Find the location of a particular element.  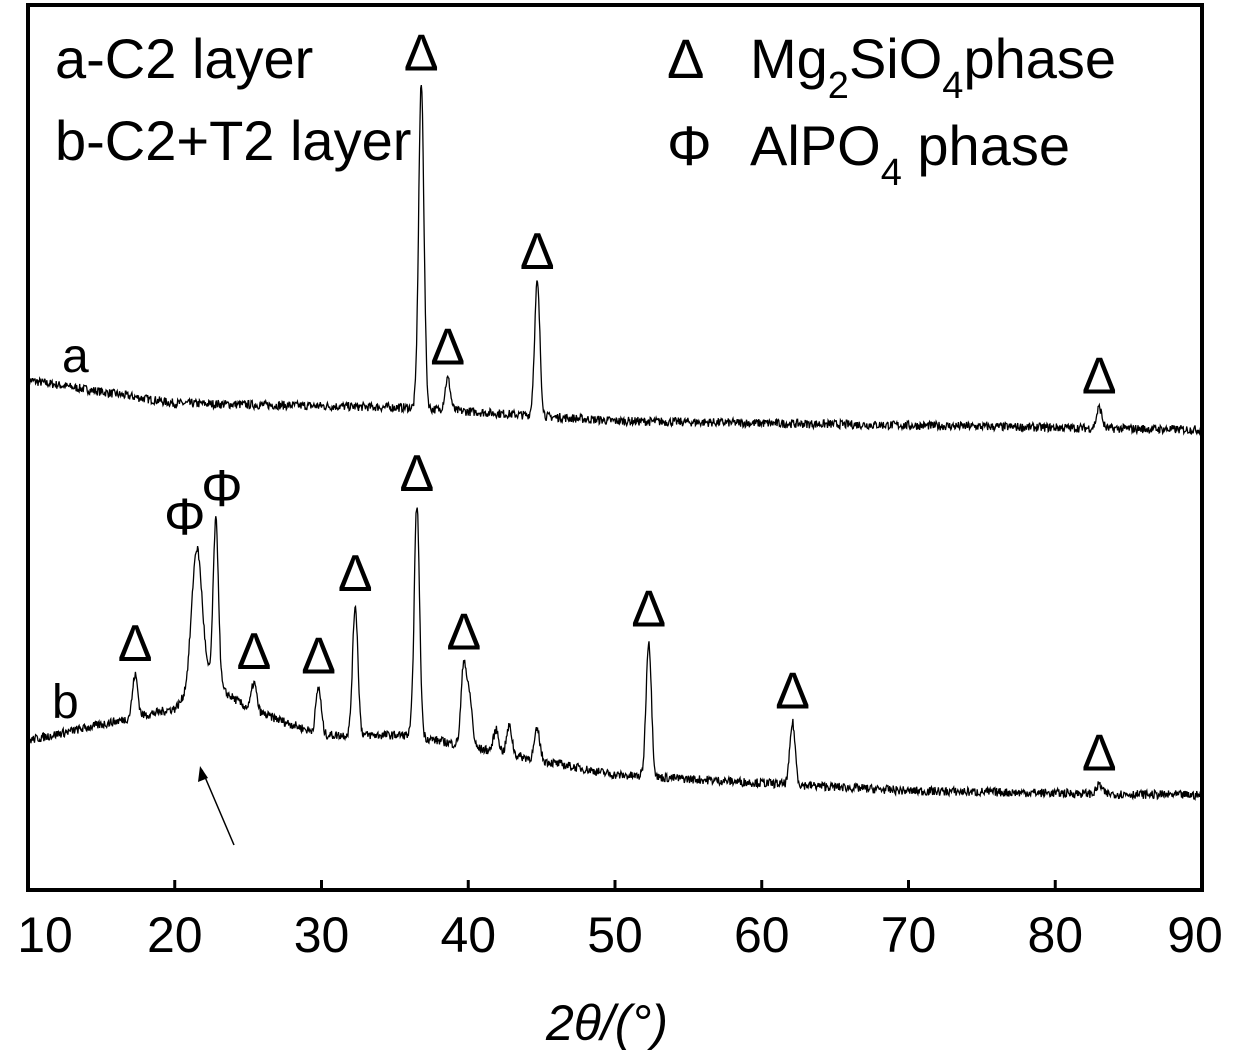

series-label-b: b is located at coordinates (65, 702).